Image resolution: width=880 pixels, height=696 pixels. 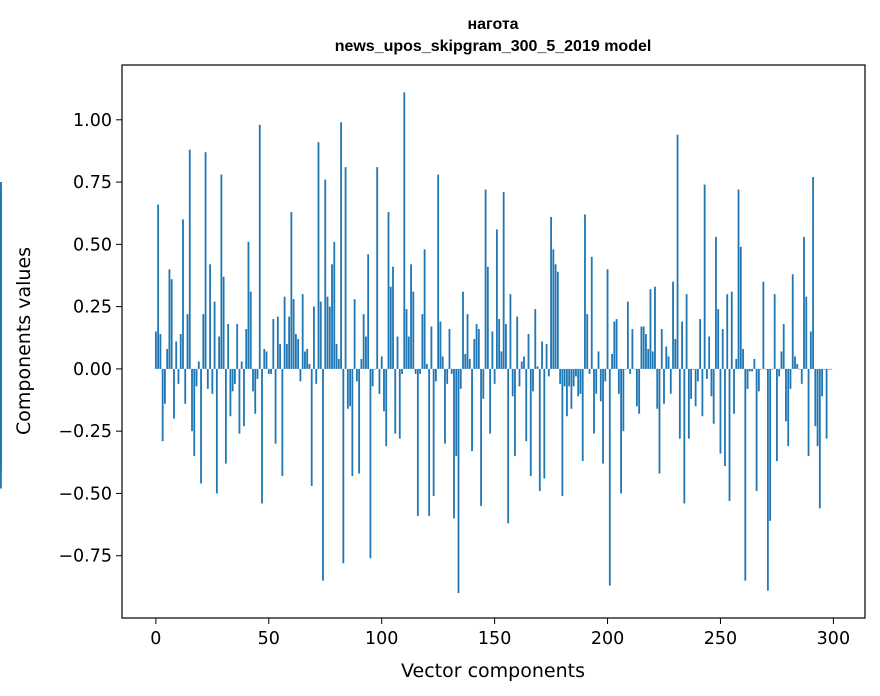 What do you see at coordinates (493, 46) in the screenshot?
I see `chart-title-line-2: news_upos_skipgram_300_5_2019 model` at bounding box center [493, 46].